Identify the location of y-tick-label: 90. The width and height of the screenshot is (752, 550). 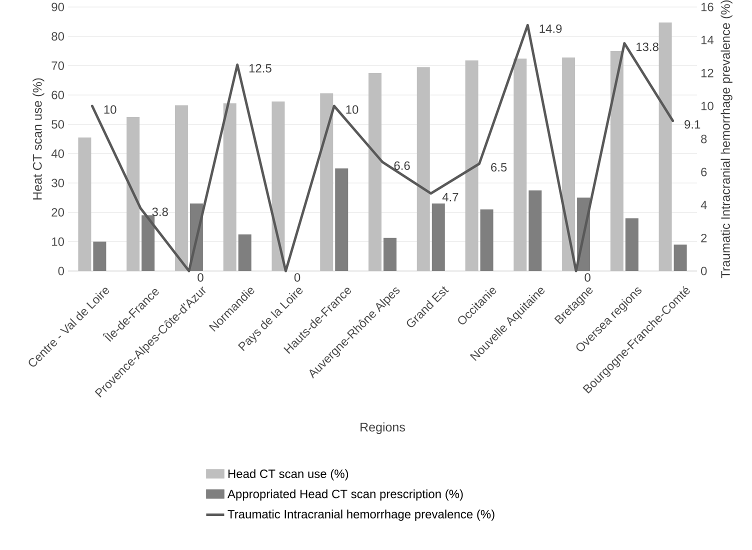
(58, 7).